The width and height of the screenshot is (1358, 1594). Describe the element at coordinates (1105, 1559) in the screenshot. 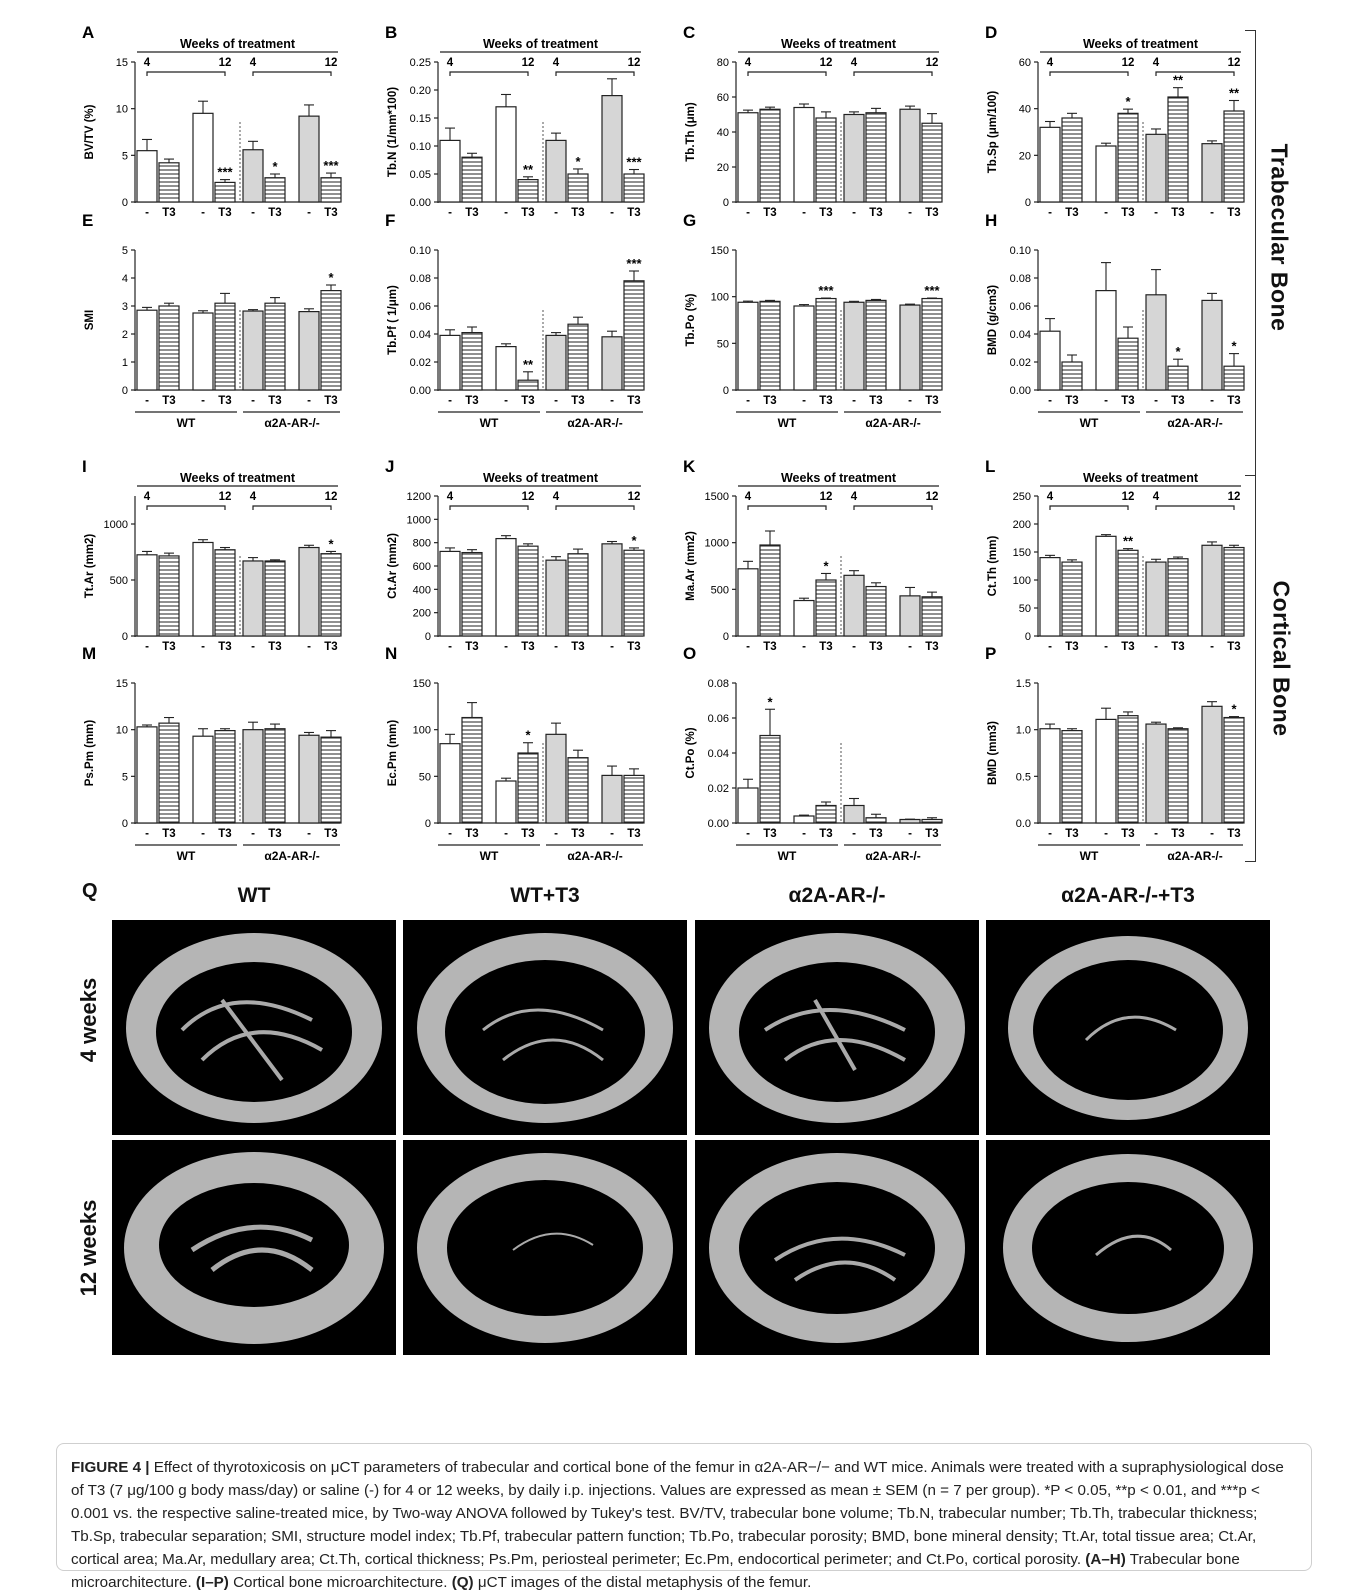

I see `caption-bold-1: (A–H)` at that location.